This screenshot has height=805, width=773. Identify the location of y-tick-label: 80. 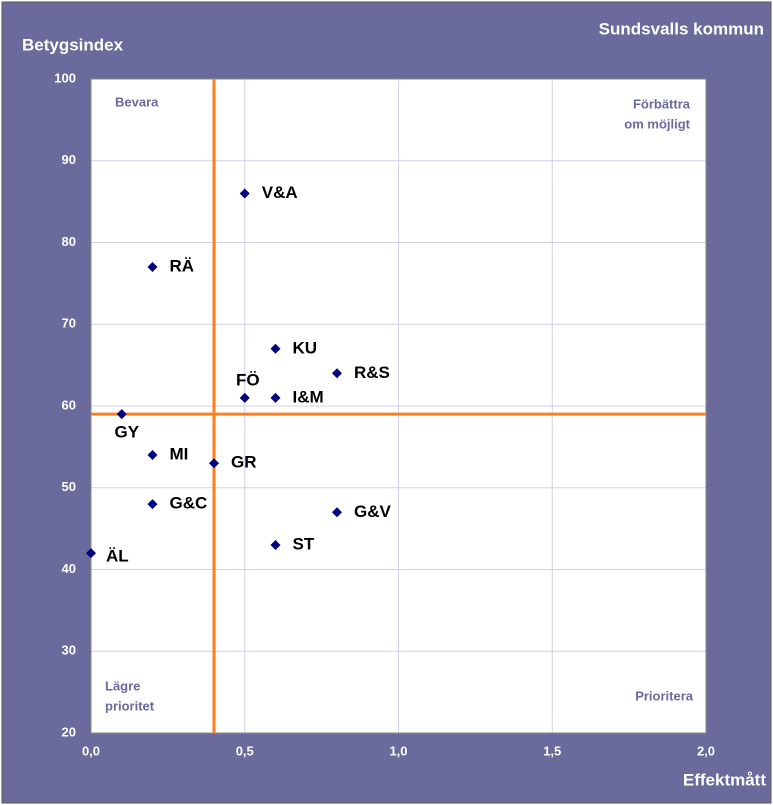
(69, 241).